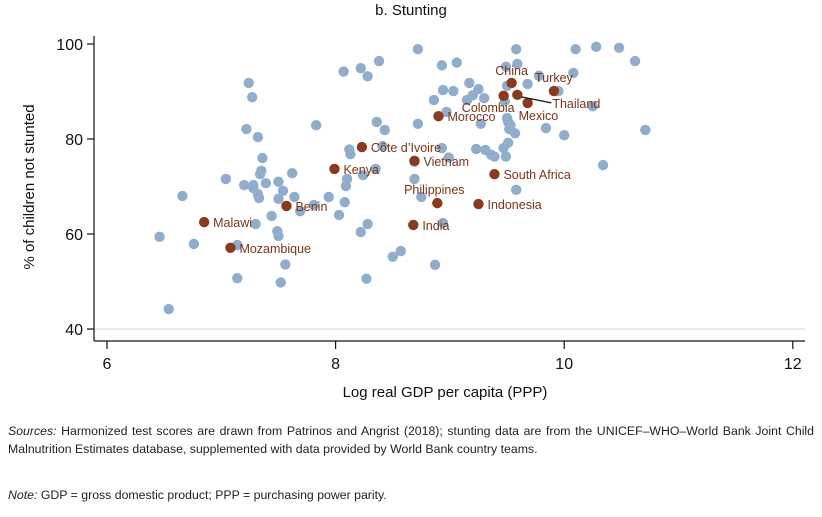 This screenshot has width=822, height=517. What do you see at coordinates (435, 226) in the screenshot?
I see `point-label: India` at bounding box center [435, 226].